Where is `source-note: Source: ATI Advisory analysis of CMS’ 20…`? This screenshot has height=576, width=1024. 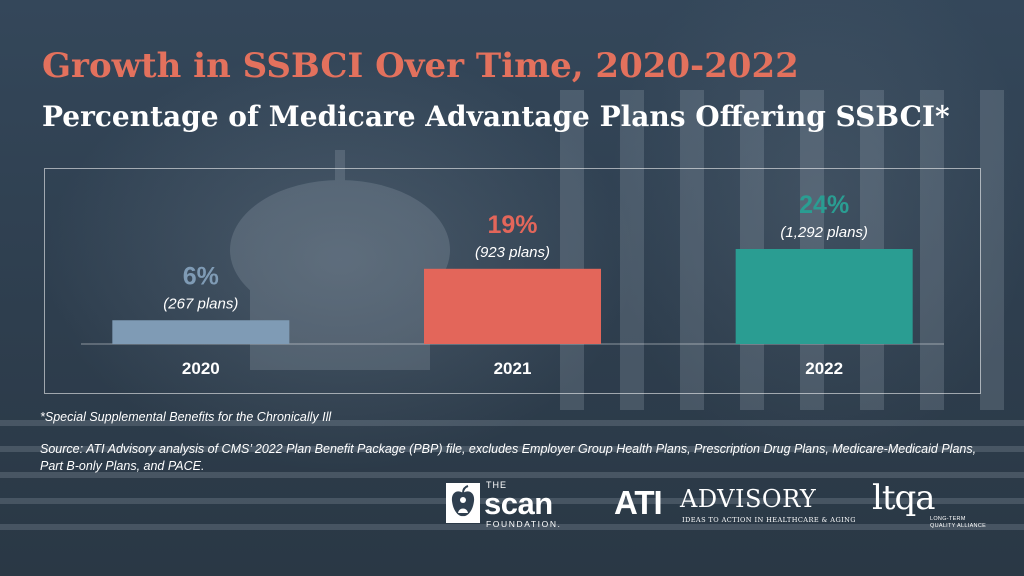
source-note: Source: ATI Advisory analysis of CMS’ 20… is located at coordinates (508, 457).